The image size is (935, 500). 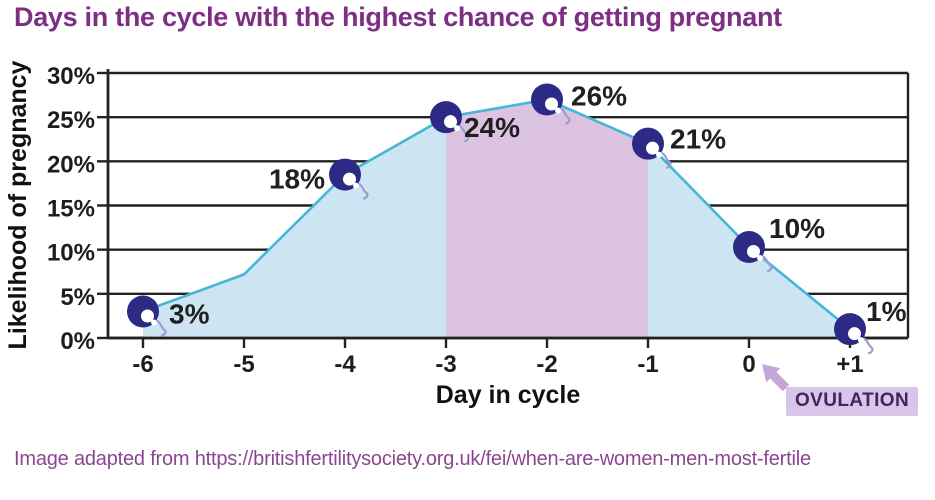 I want to click on ovulation-arrow-icon, so click(x=776, y=378).